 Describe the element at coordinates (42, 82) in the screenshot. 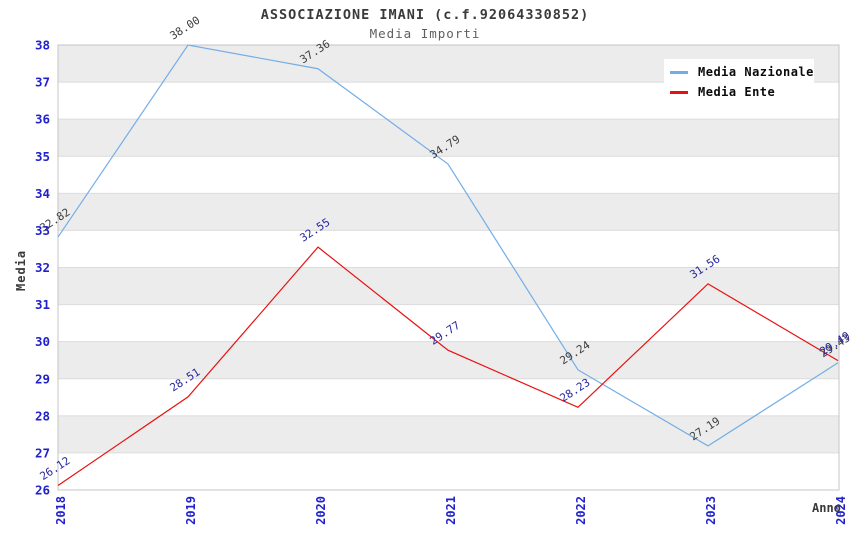

I see `y-tick-label: 37` at that location.